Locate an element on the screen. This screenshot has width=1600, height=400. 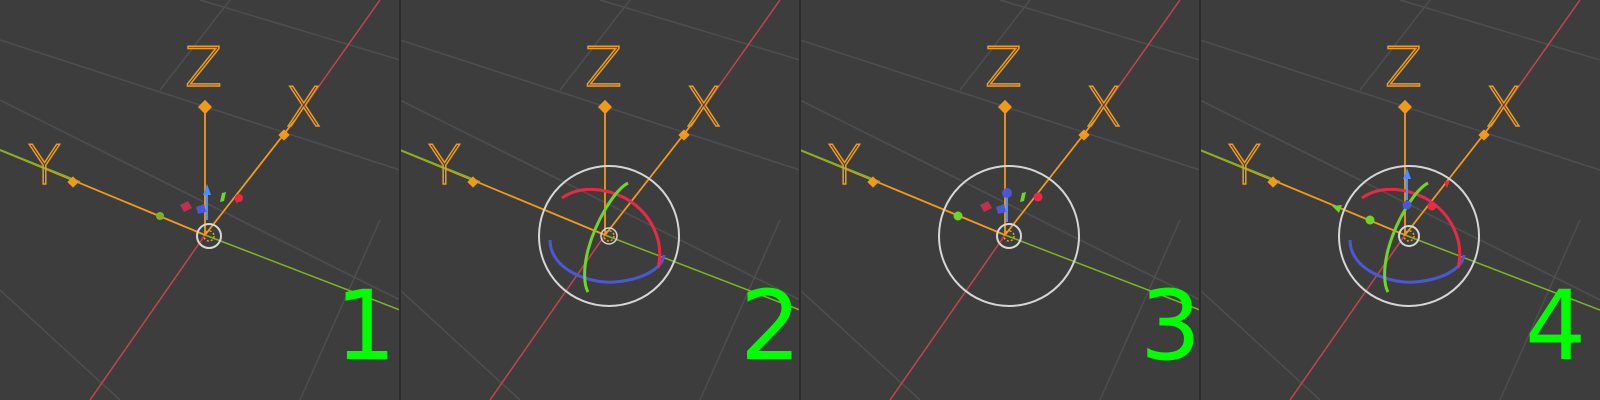
panel-number-3: 3 is located at coordinates (1170, 326).